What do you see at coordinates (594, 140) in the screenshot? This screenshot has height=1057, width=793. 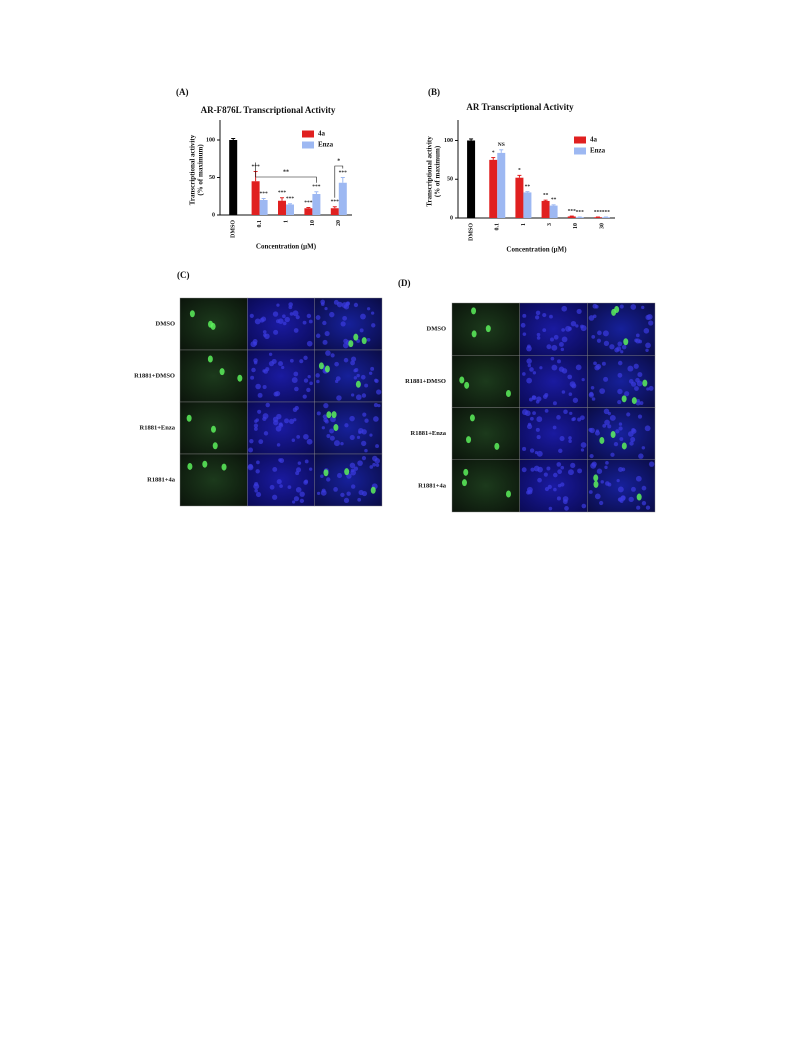 I see `legend-label: 4a` at bounding box center [594, 140].